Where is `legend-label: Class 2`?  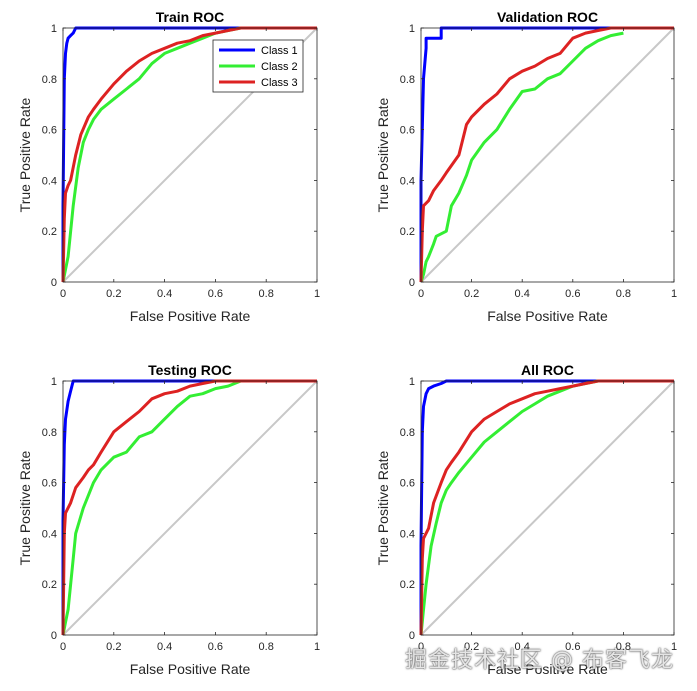 legend-label: Class 2 is located at coordinates (279, 67).